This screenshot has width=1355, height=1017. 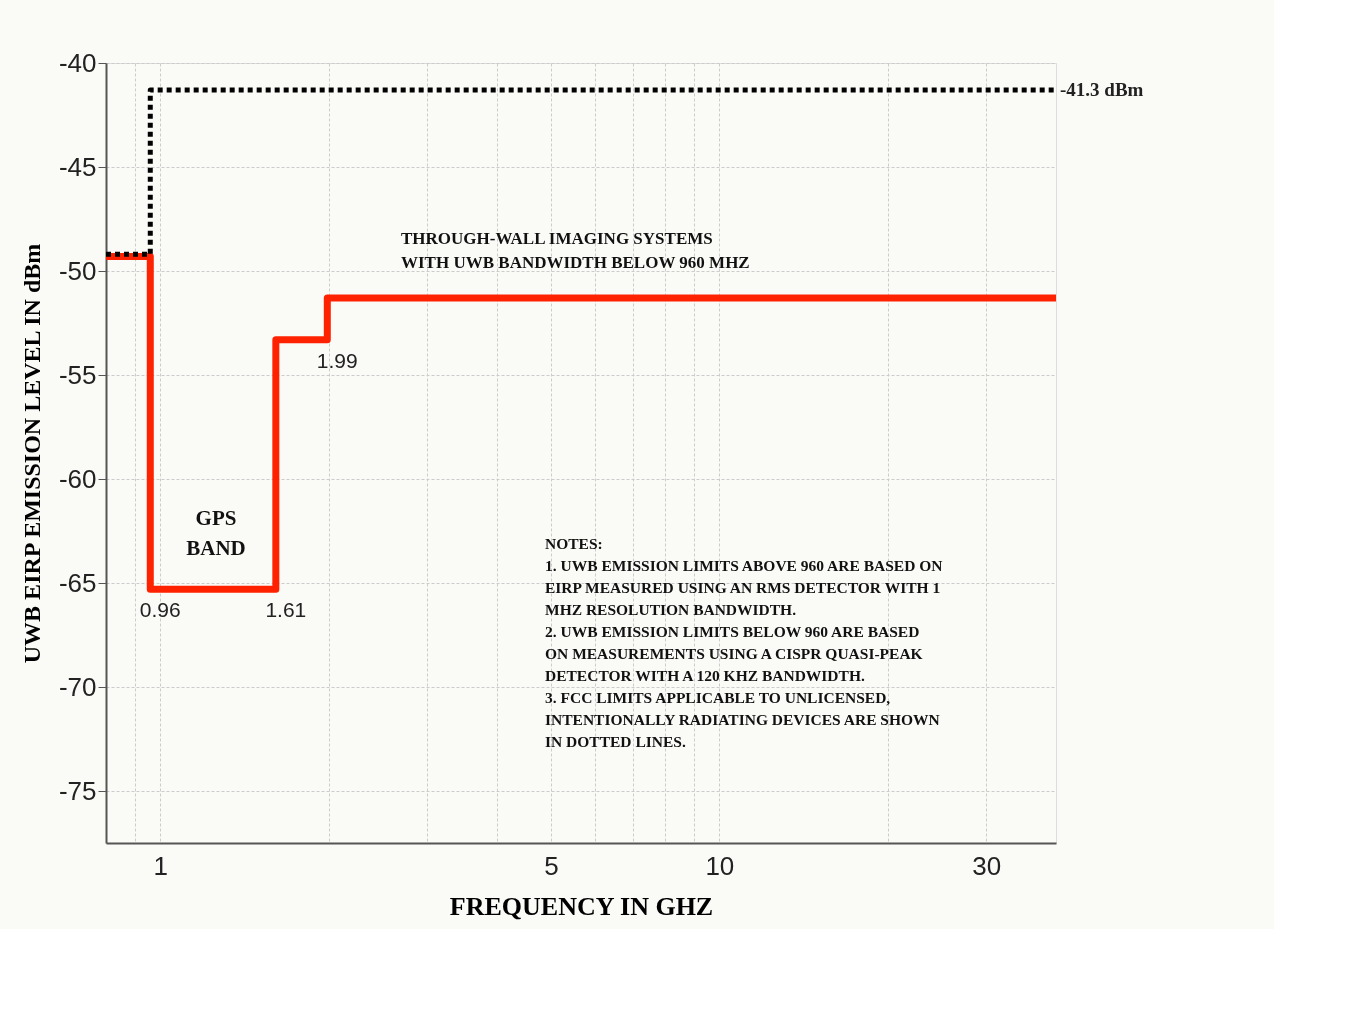 I want to click on y-tick-label: -75, so click(x=77, y=790).